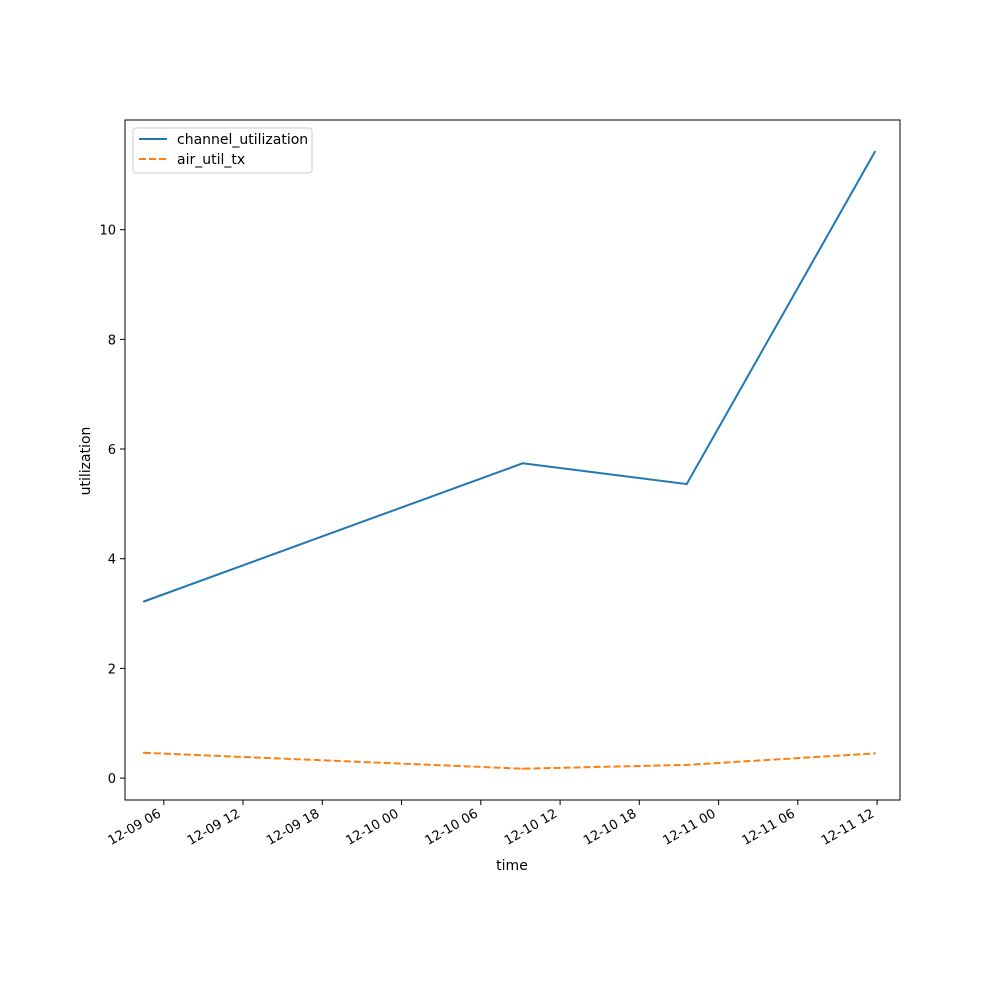 Image resolution: width=1000 pixels, height=1000 pixels. I want to click on y-axis-label: utilization, so click(86, 461).